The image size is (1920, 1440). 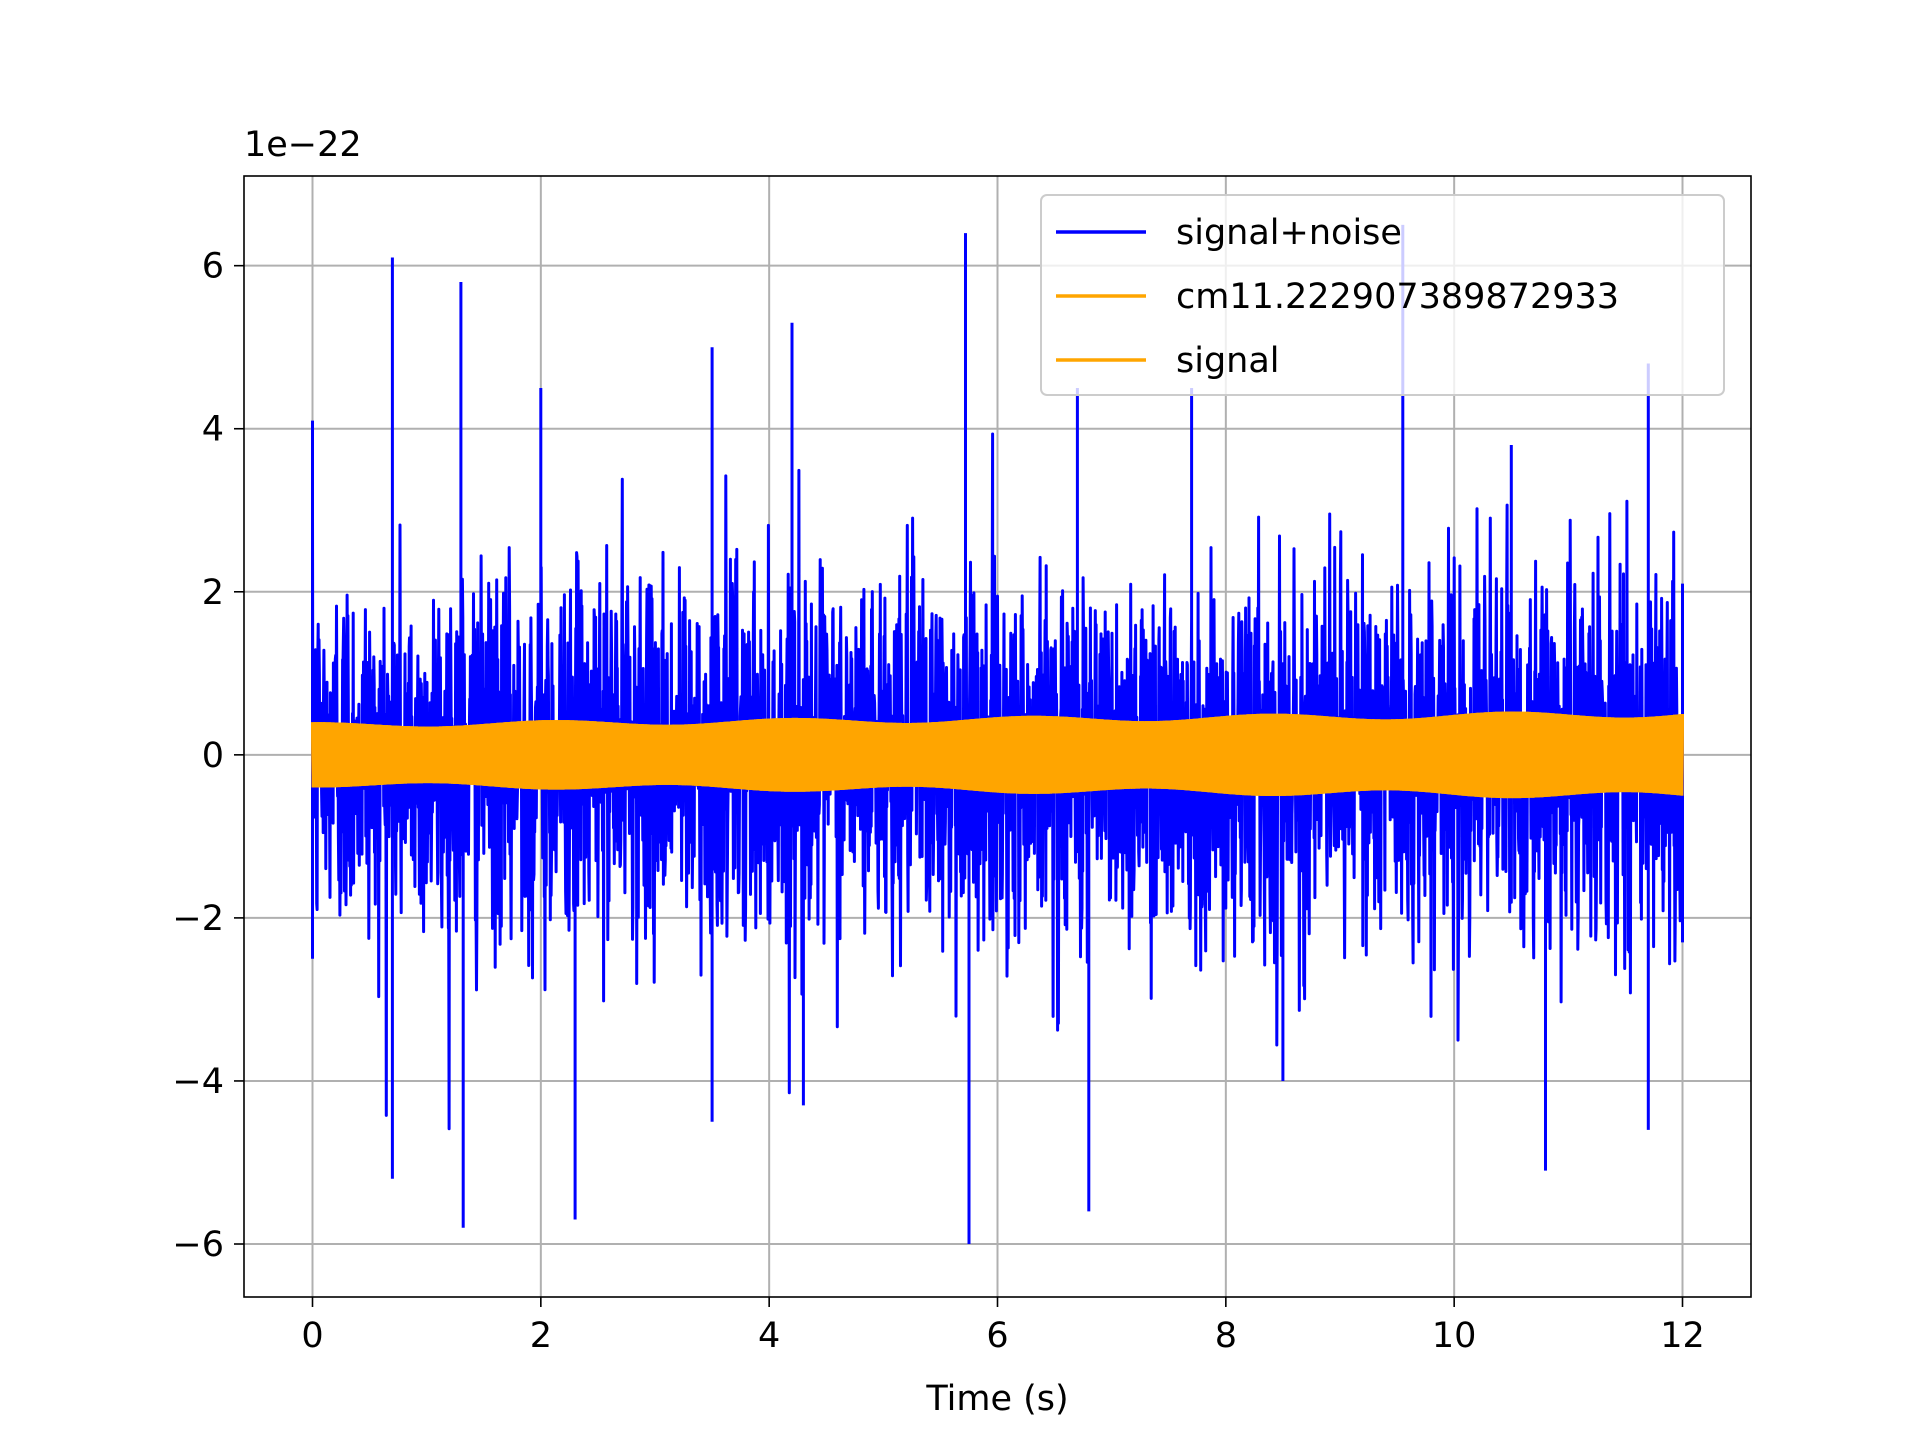 I want to click on series-signal-line, so click(x=997, y=755).